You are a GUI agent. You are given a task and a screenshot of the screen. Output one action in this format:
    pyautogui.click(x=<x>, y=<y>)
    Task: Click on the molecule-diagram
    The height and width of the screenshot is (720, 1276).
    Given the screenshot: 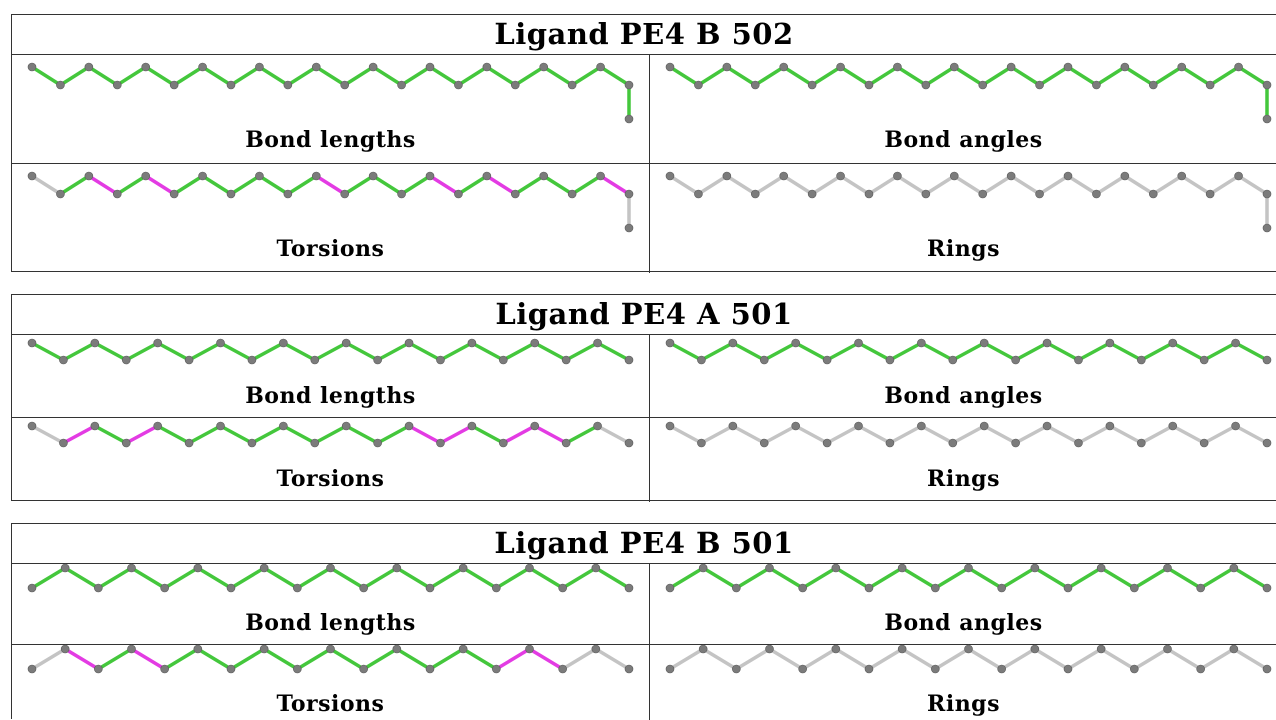 What is the action you would take?
    pyautogui.click(x=330, y=202)
    